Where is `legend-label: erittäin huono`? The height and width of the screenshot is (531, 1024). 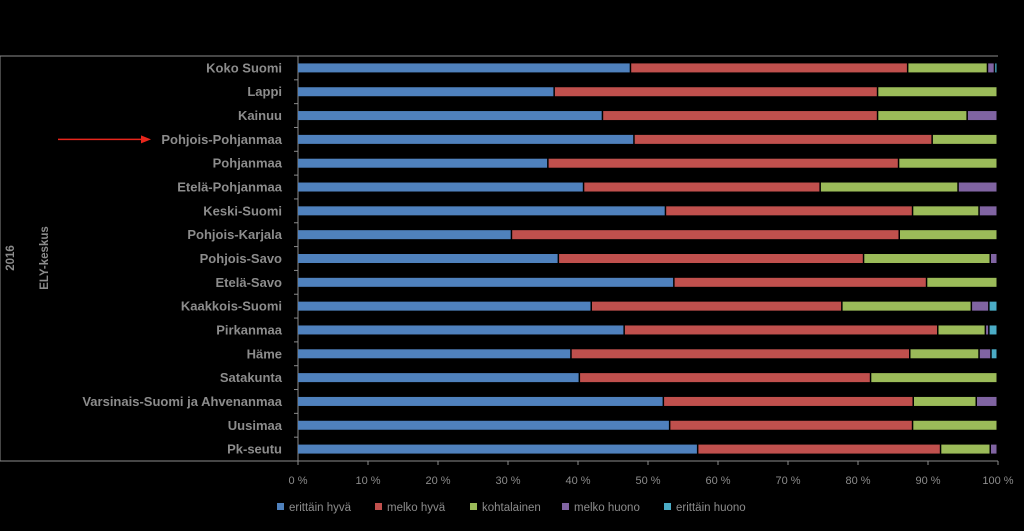
legend-label: erittäin huono is located at coordinates (711, 508).